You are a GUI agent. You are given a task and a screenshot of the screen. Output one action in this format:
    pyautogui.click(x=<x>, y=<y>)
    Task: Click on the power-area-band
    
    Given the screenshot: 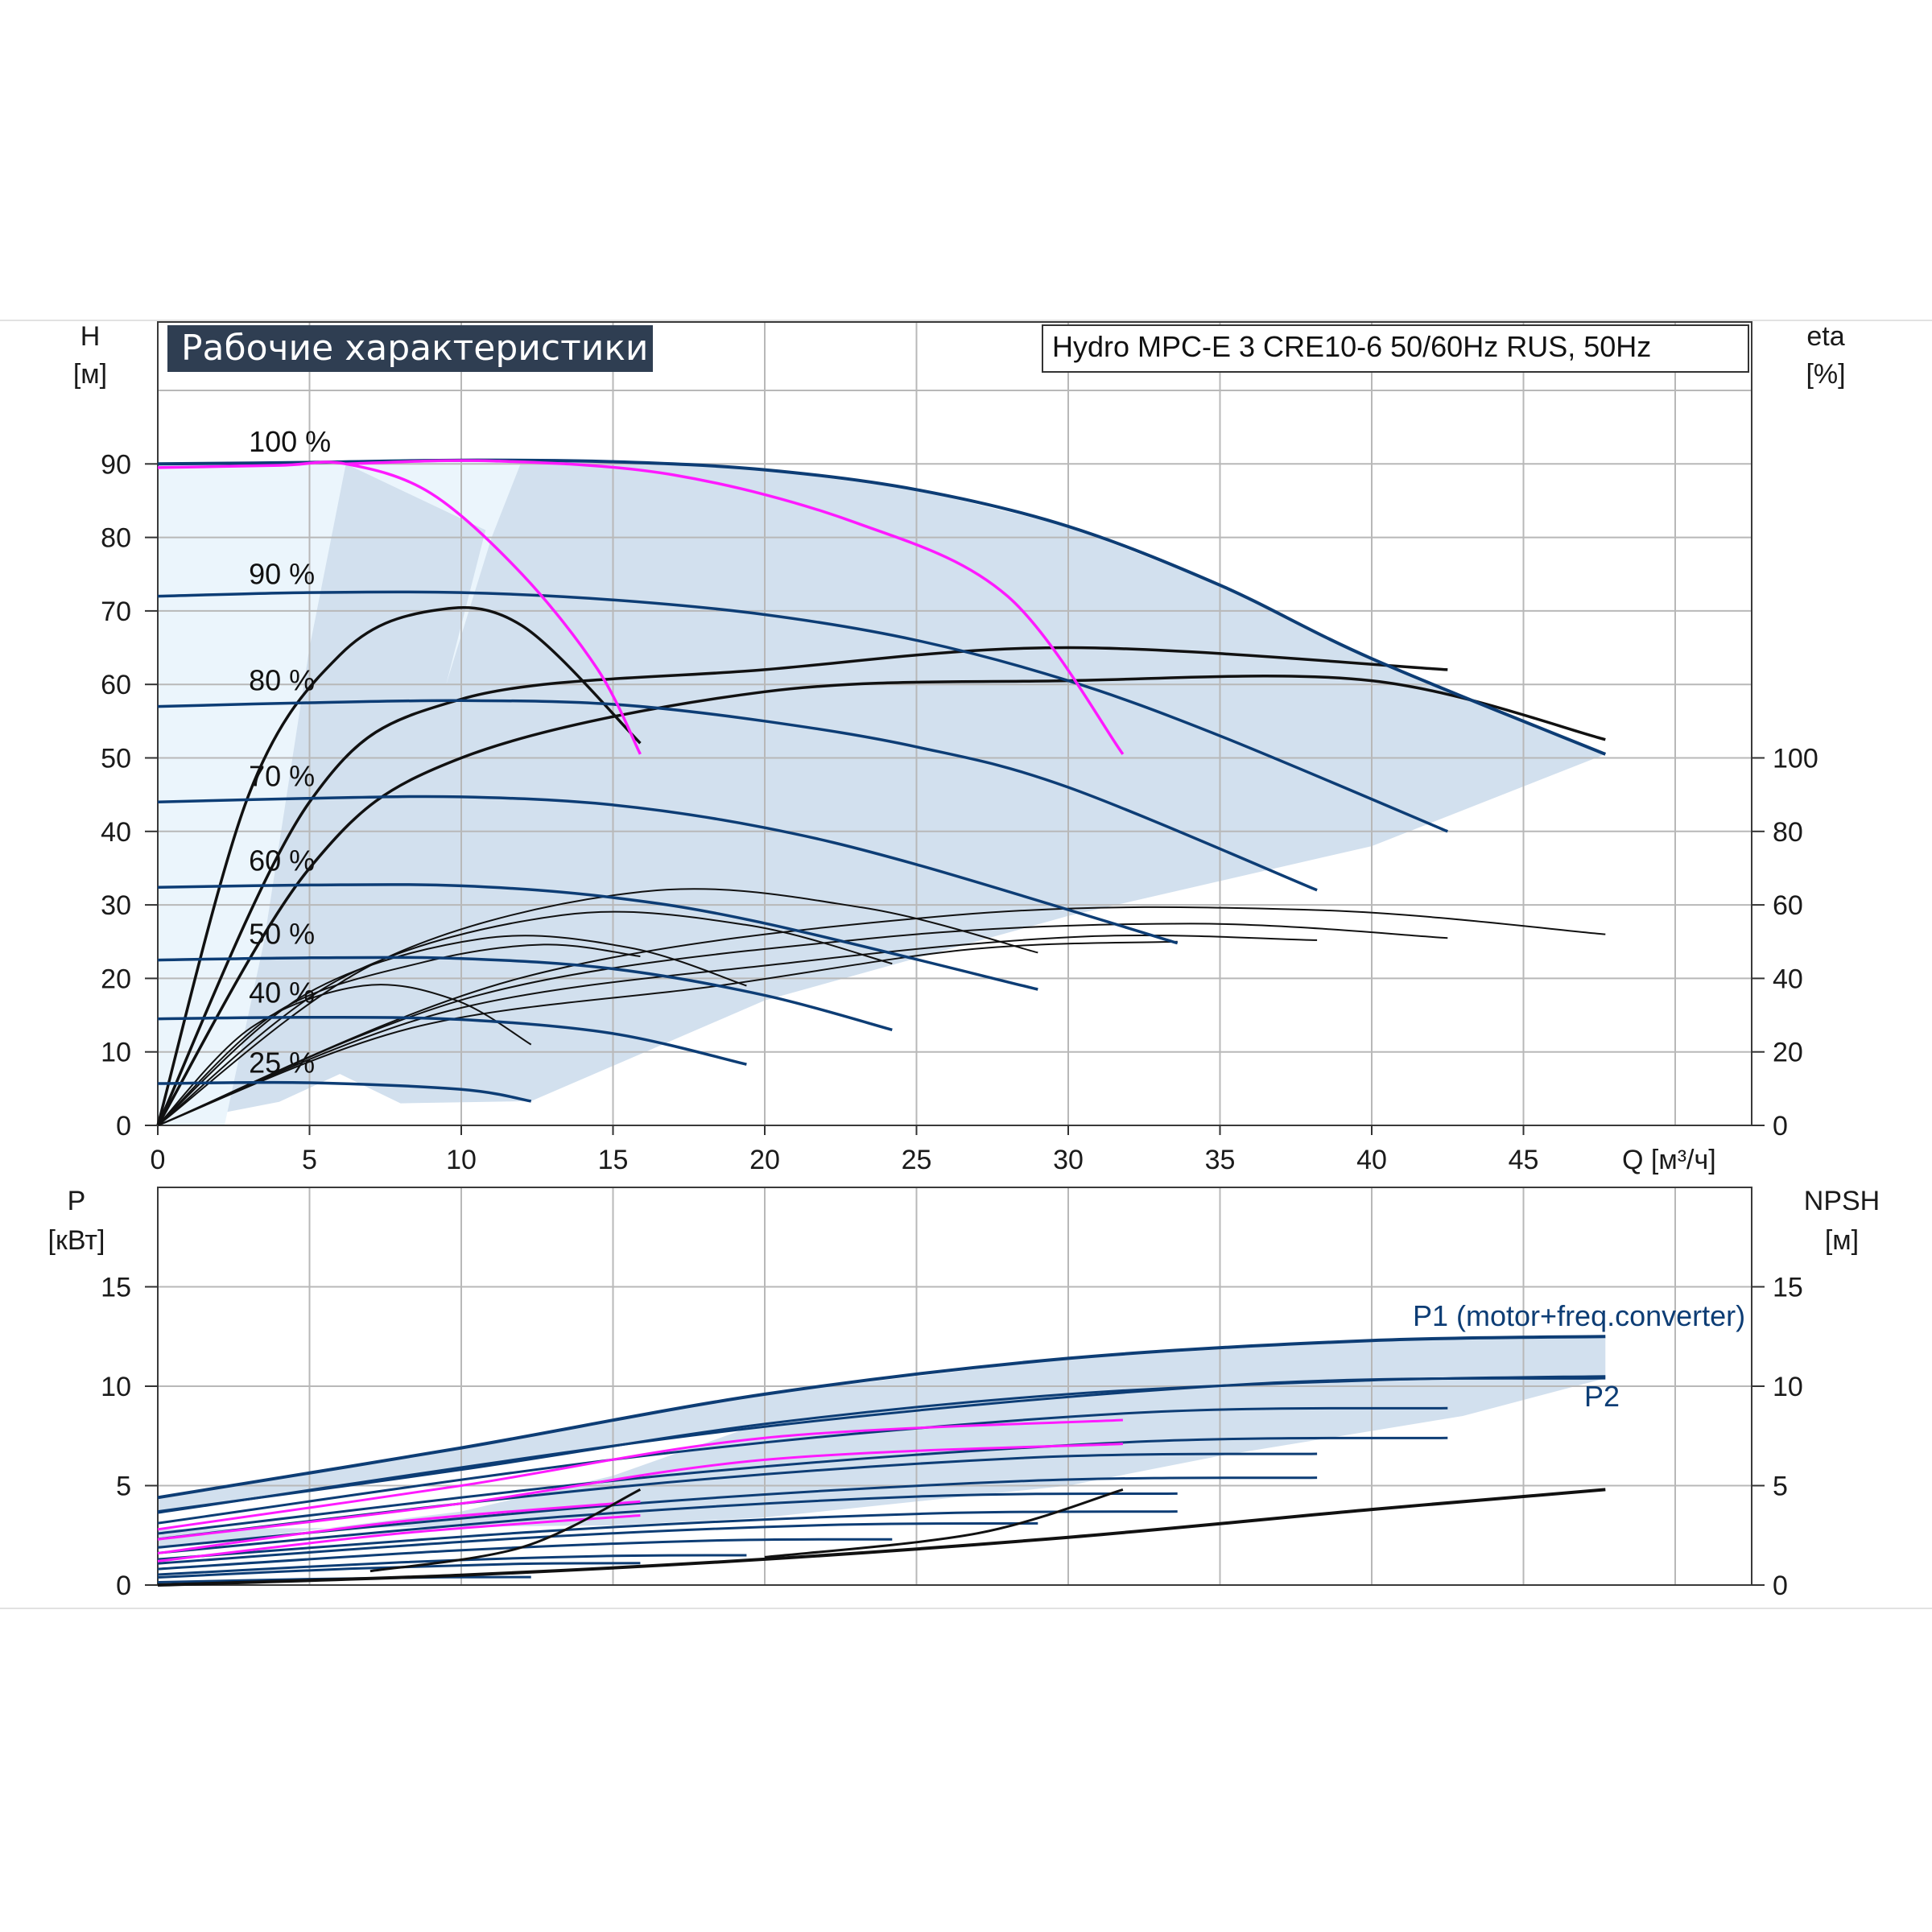 What is the action you would take?
    pyautogui.click(x=882, y=1424)
    